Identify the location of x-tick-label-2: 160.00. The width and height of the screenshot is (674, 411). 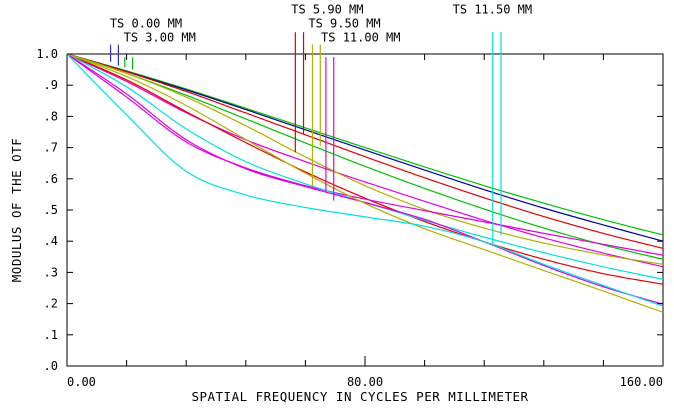
(641, 382).